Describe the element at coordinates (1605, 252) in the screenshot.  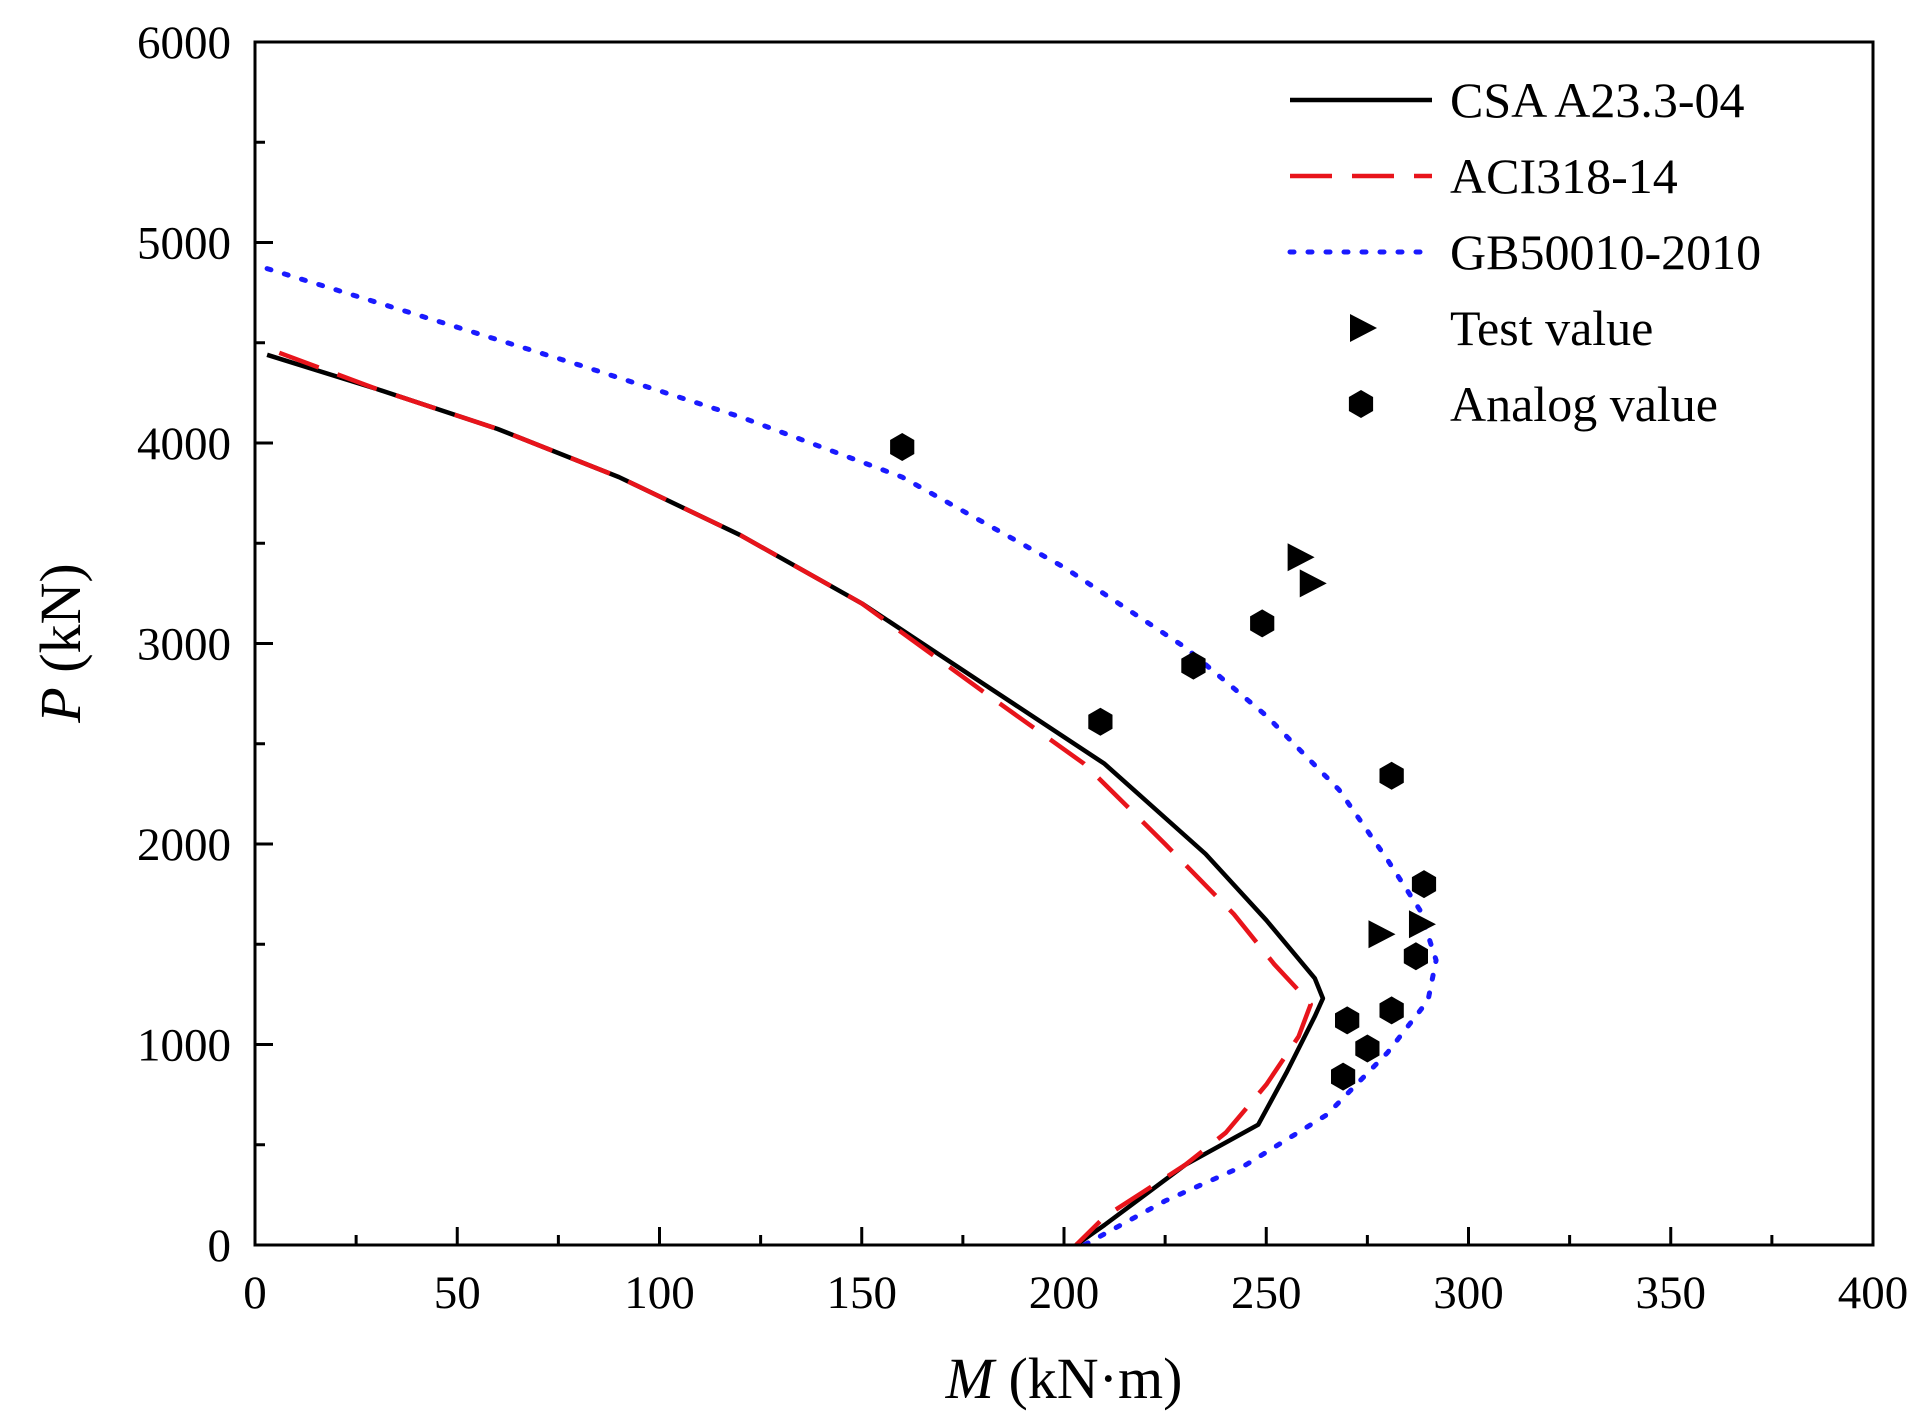
I see `legend-label-gb50010-2010: GB50010-2010` at that location.